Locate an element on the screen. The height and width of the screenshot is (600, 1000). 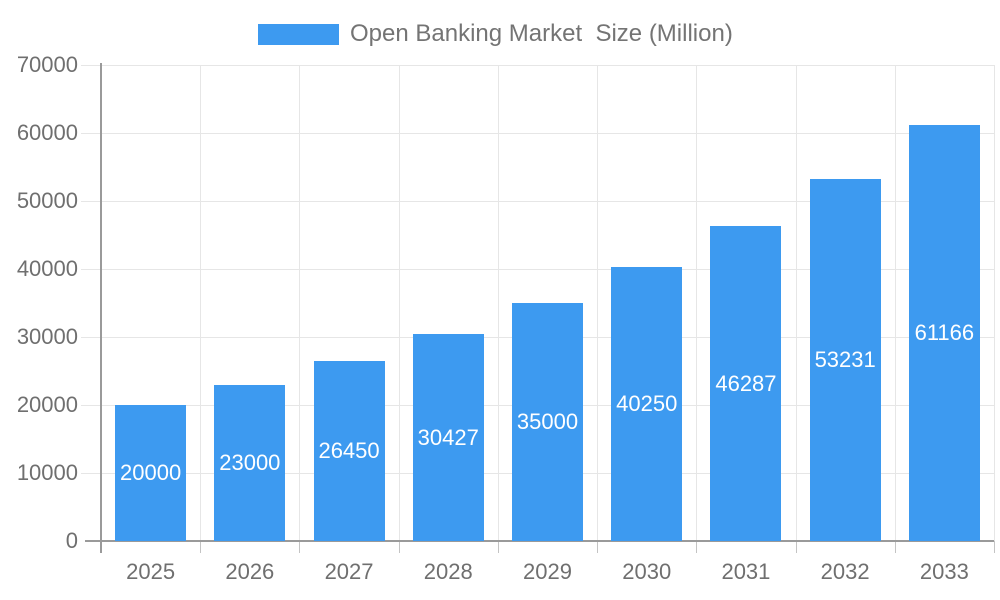
x-axis-tick-label: 2033 is located at coordinates (944, 571).